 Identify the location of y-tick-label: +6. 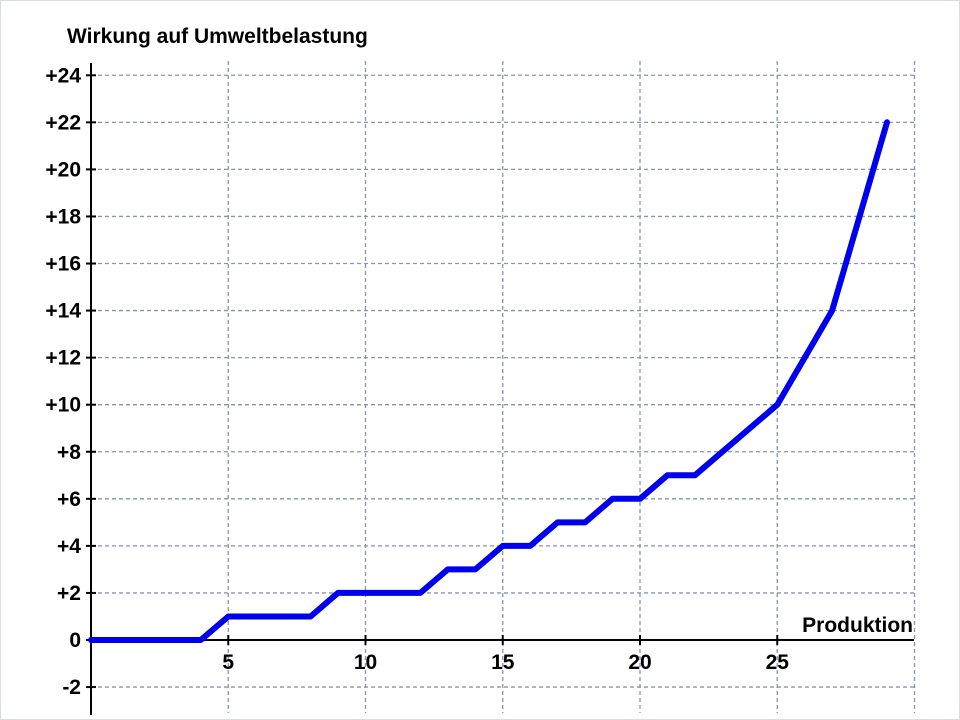
(69, 499).